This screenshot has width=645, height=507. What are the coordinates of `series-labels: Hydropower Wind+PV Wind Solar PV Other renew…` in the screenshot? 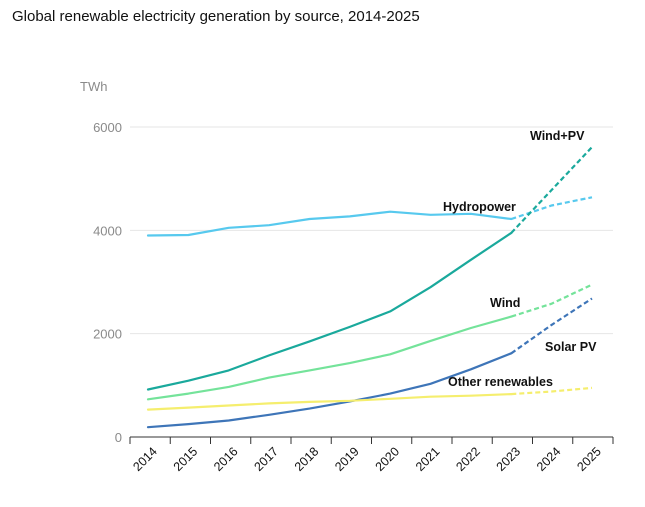 It's located at (520, 259).